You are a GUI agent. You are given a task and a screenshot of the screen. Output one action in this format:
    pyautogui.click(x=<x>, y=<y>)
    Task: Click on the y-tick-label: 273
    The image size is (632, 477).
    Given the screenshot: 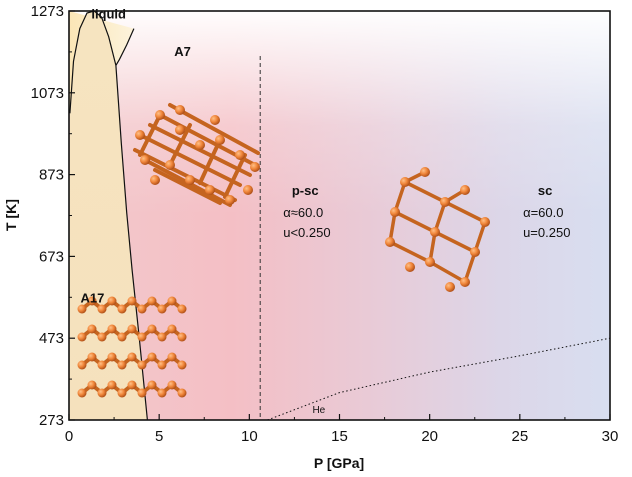 What is the action you would take?
    pyautogui.click(x=51, y=420)
    